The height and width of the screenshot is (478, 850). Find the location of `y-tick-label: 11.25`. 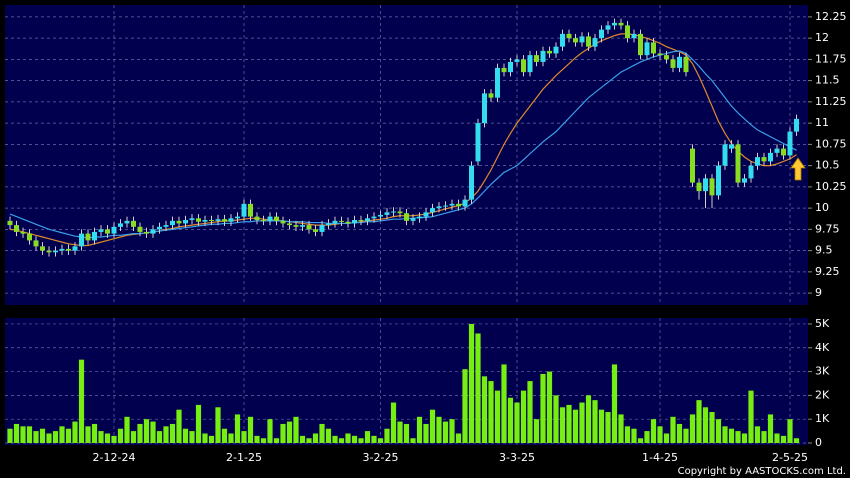

y-tick-label: 11.25 is located at coordinates (831, 101).